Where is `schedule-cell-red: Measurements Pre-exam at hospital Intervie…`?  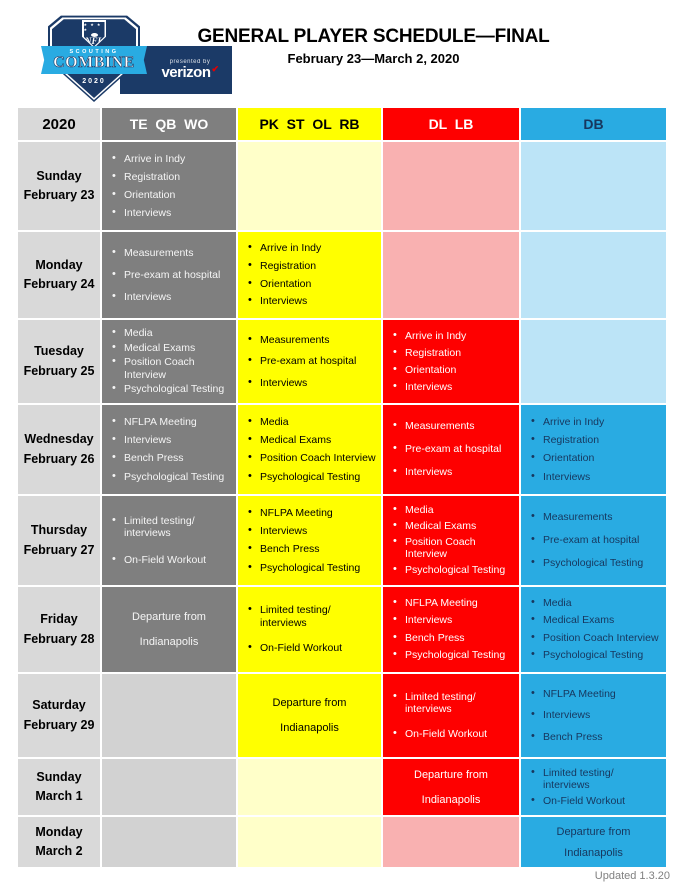
schedule-cell-red: Measurements Pre-exam at hospital Intervie… is located at coordinates (451, 449).